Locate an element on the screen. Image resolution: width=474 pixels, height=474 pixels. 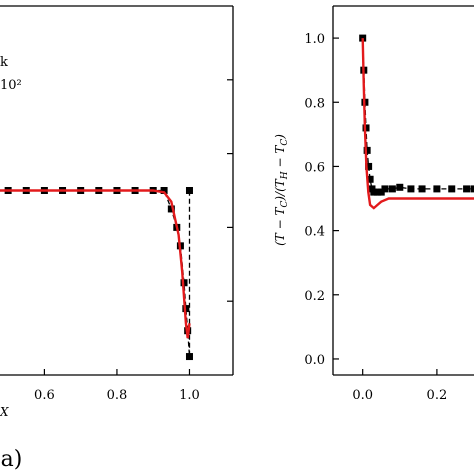
x-tick-label-0-1: 0.8 is located at coordinates (117, 395).